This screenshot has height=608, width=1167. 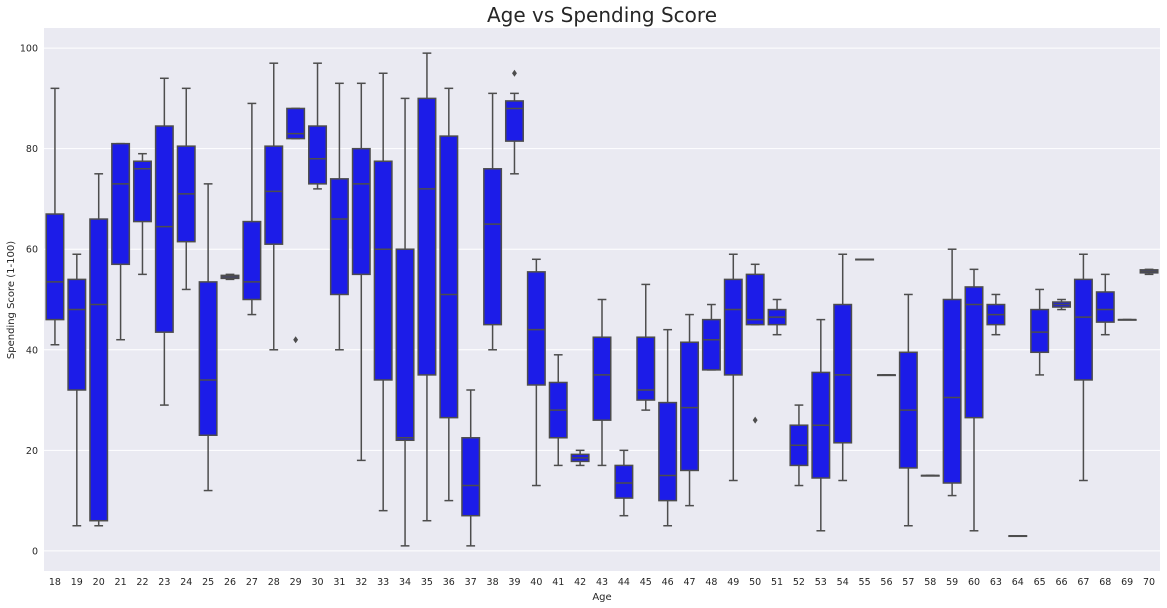 I want to click on x-tick-label-65: 65, so click(x=1040, y=582).